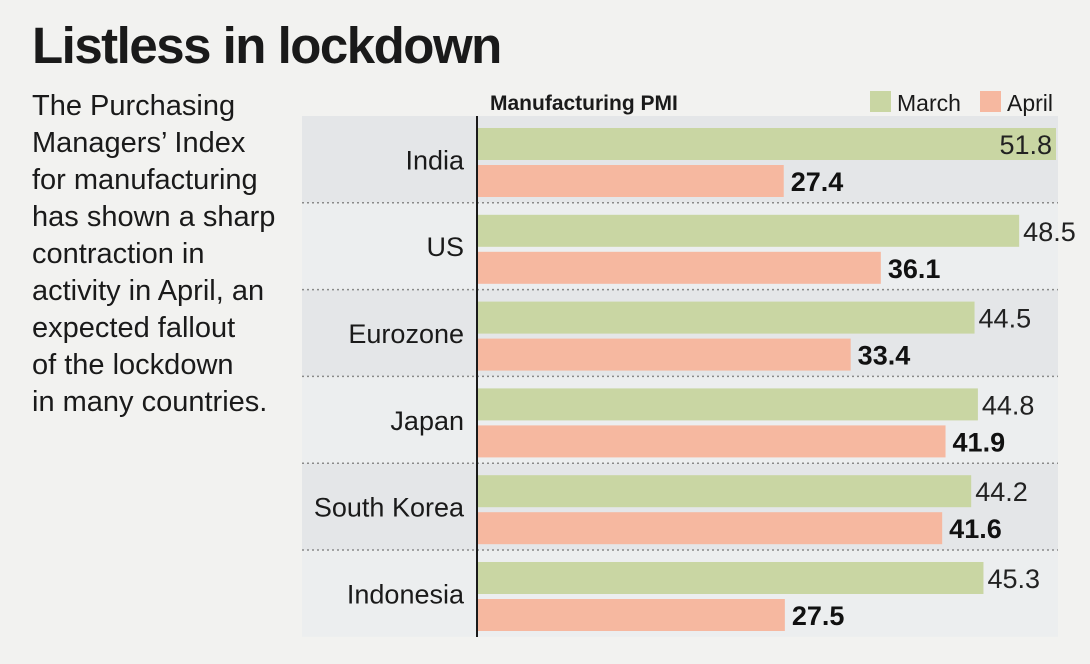 This screenshot has width=1090, height=664. What do you see at coordinates (427, 421) in the screenshot?
I see `category-label-japan: Japan` at bounding box center [427, 421].